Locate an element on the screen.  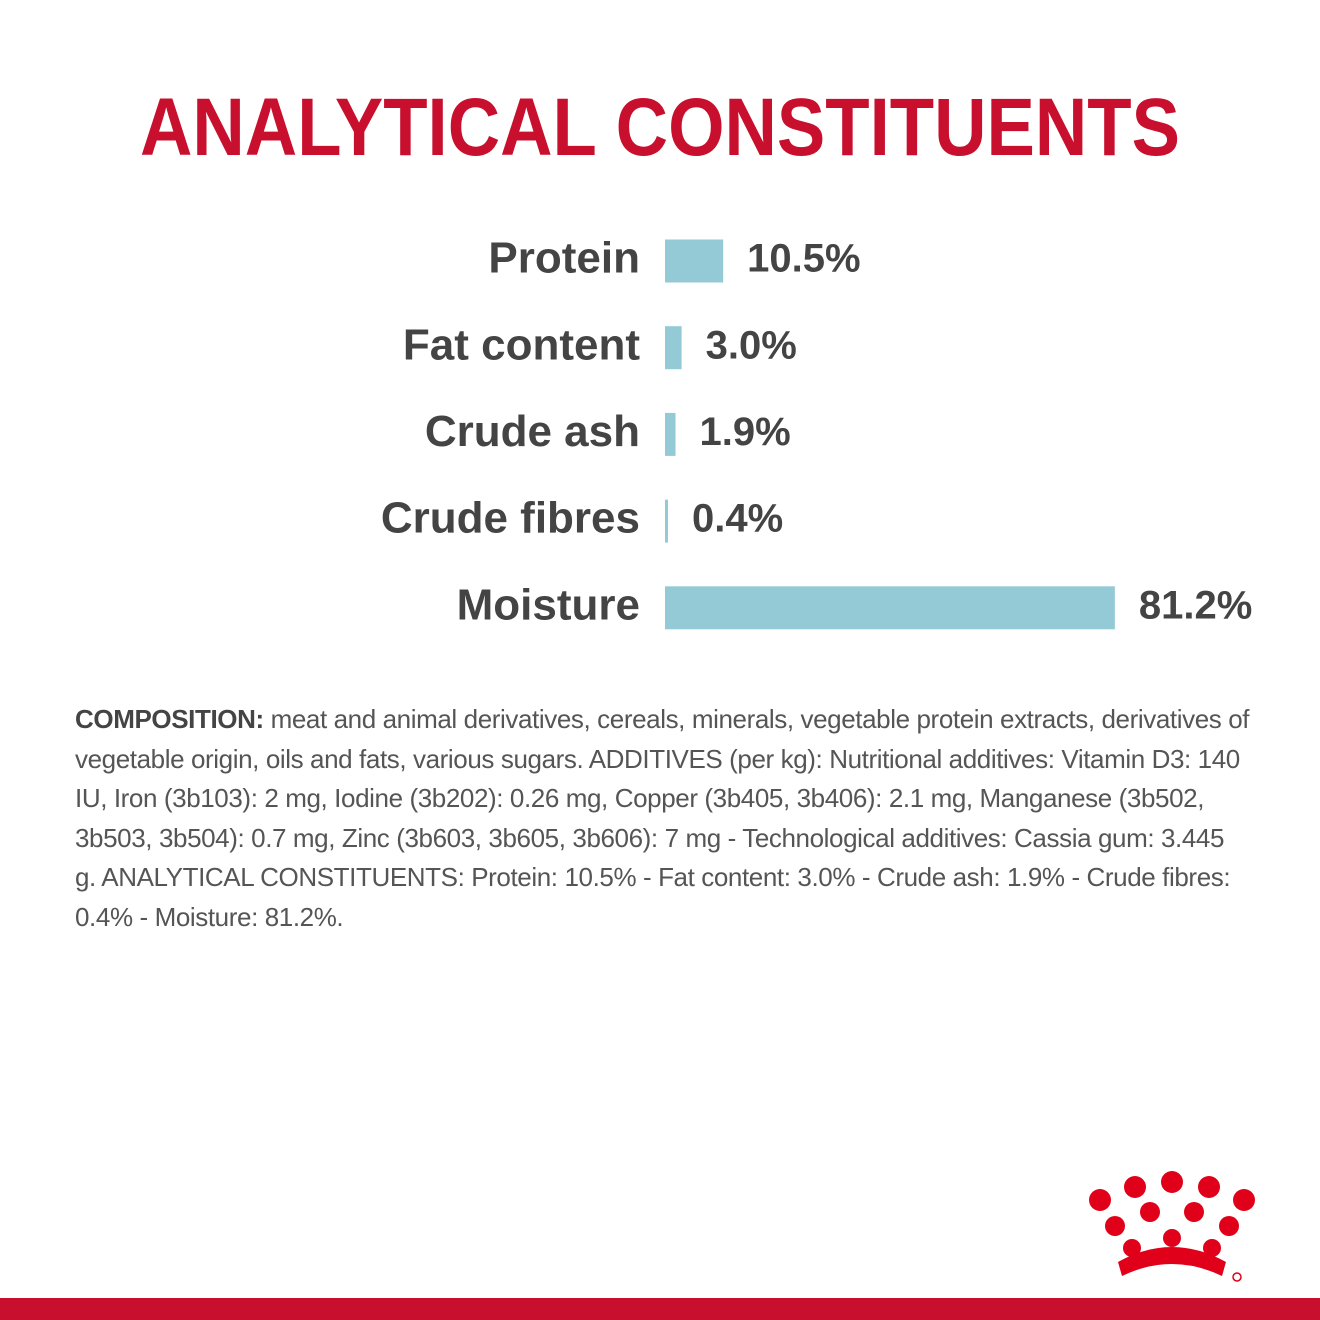
value-label: 10.5% is located at coordinates (803, 259).